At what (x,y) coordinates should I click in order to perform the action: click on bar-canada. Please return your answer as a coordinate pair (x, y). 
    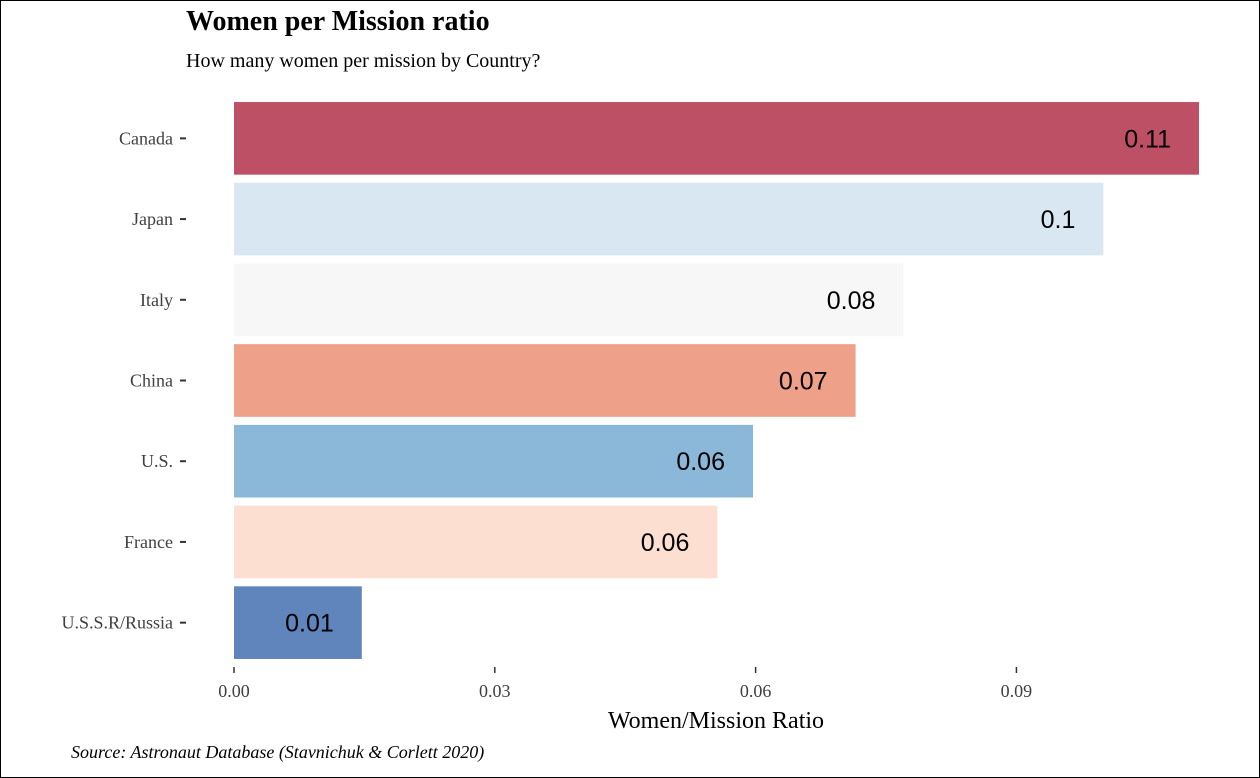
    Looking at the image, I should click on (716, 138).